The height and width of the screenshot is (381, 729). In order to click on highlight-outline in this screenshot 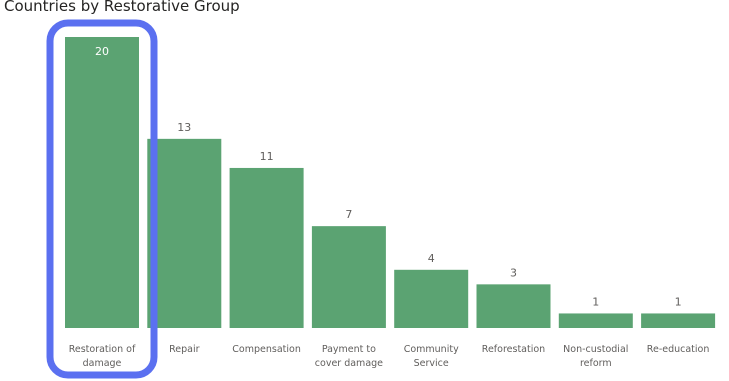, I will do `click(102, 199)`.